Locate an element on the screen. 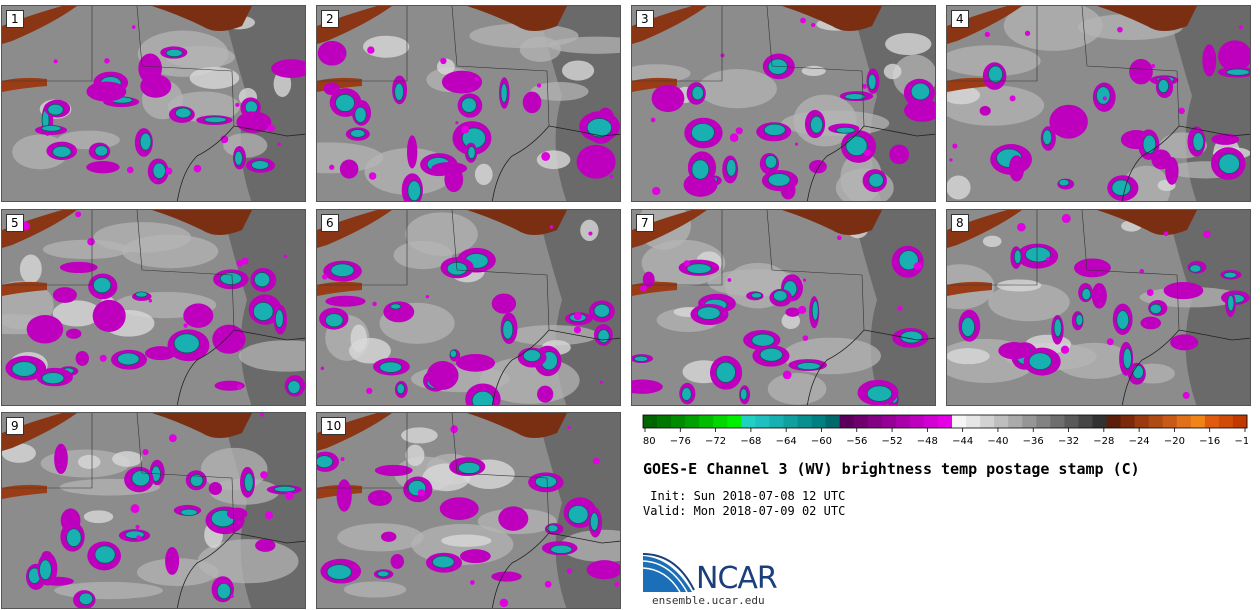 The width and height of the screenshot is (1260, 610). stamp-panel-10: 10 is located at coordinates (468, 510).